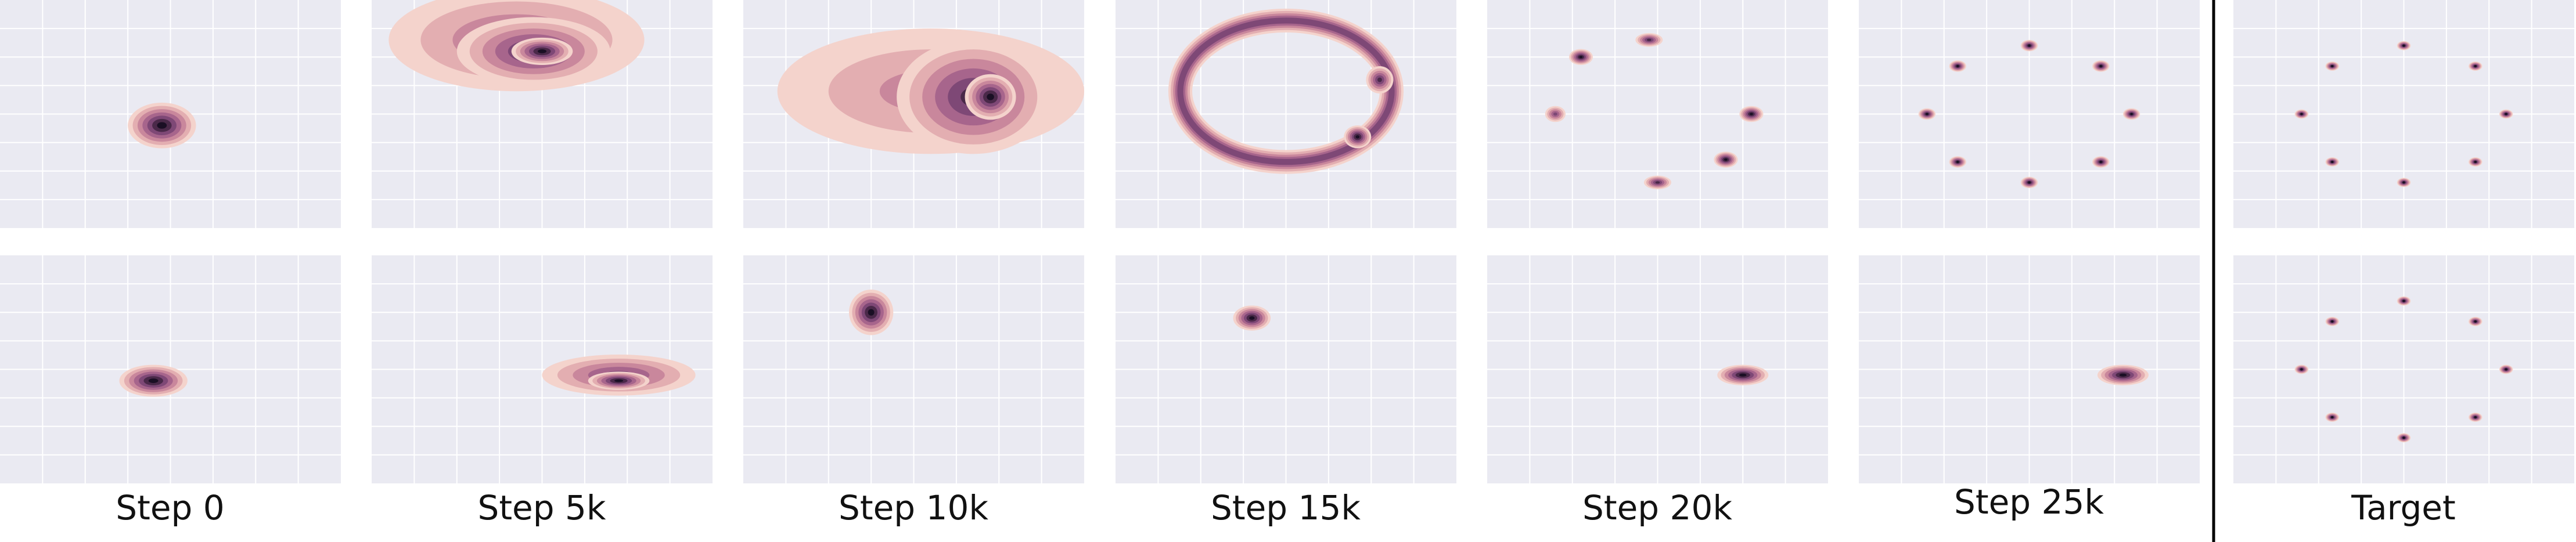 The width and height of the screenshot is (2576, 542). I want to click on column-label-step-0: Step 0, so click(170, 507).